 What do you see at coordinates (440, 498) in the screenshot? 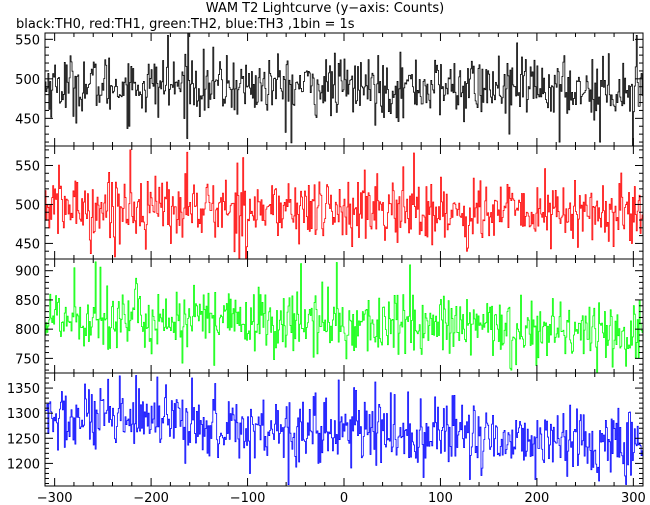
I see `x-tick-label: 100` at bounding box center [440, 498].